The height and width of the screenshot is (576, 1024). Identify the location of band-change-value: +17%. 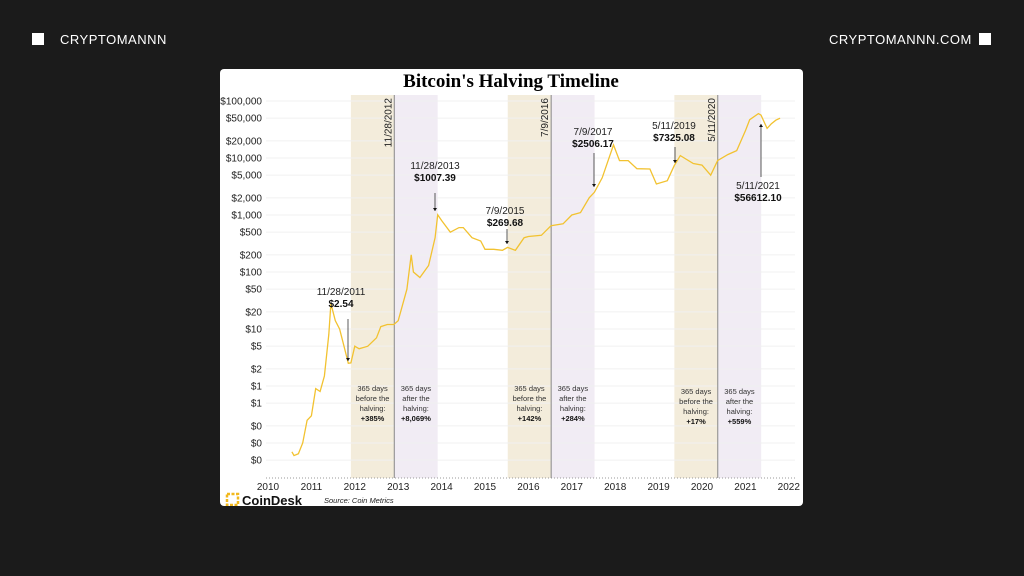
(696, 421).